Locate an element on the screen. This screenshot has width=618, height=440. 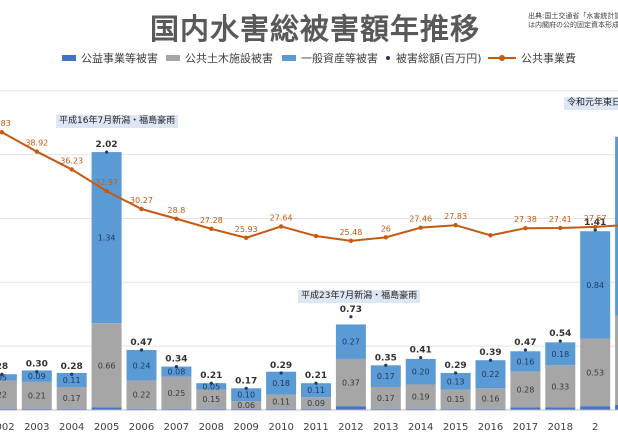
segment-label: 0.53 is located at coordinates (595, 372).